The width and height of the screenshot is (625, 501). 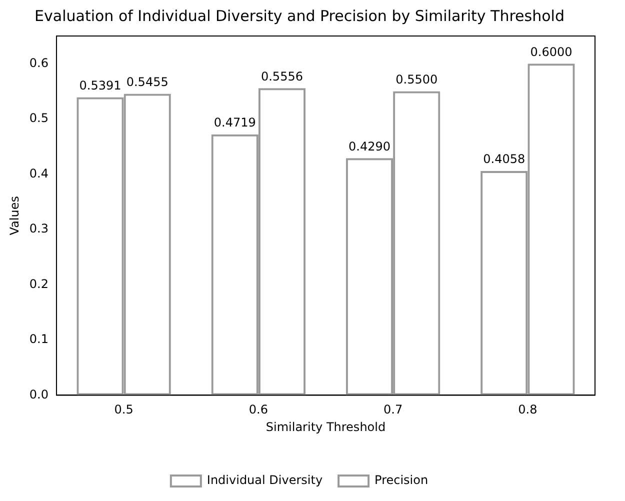 What do you see at coordinates (417, 79) in the screenshot?
I see `data-label: 0.5500` at bounding box center [417, 79].